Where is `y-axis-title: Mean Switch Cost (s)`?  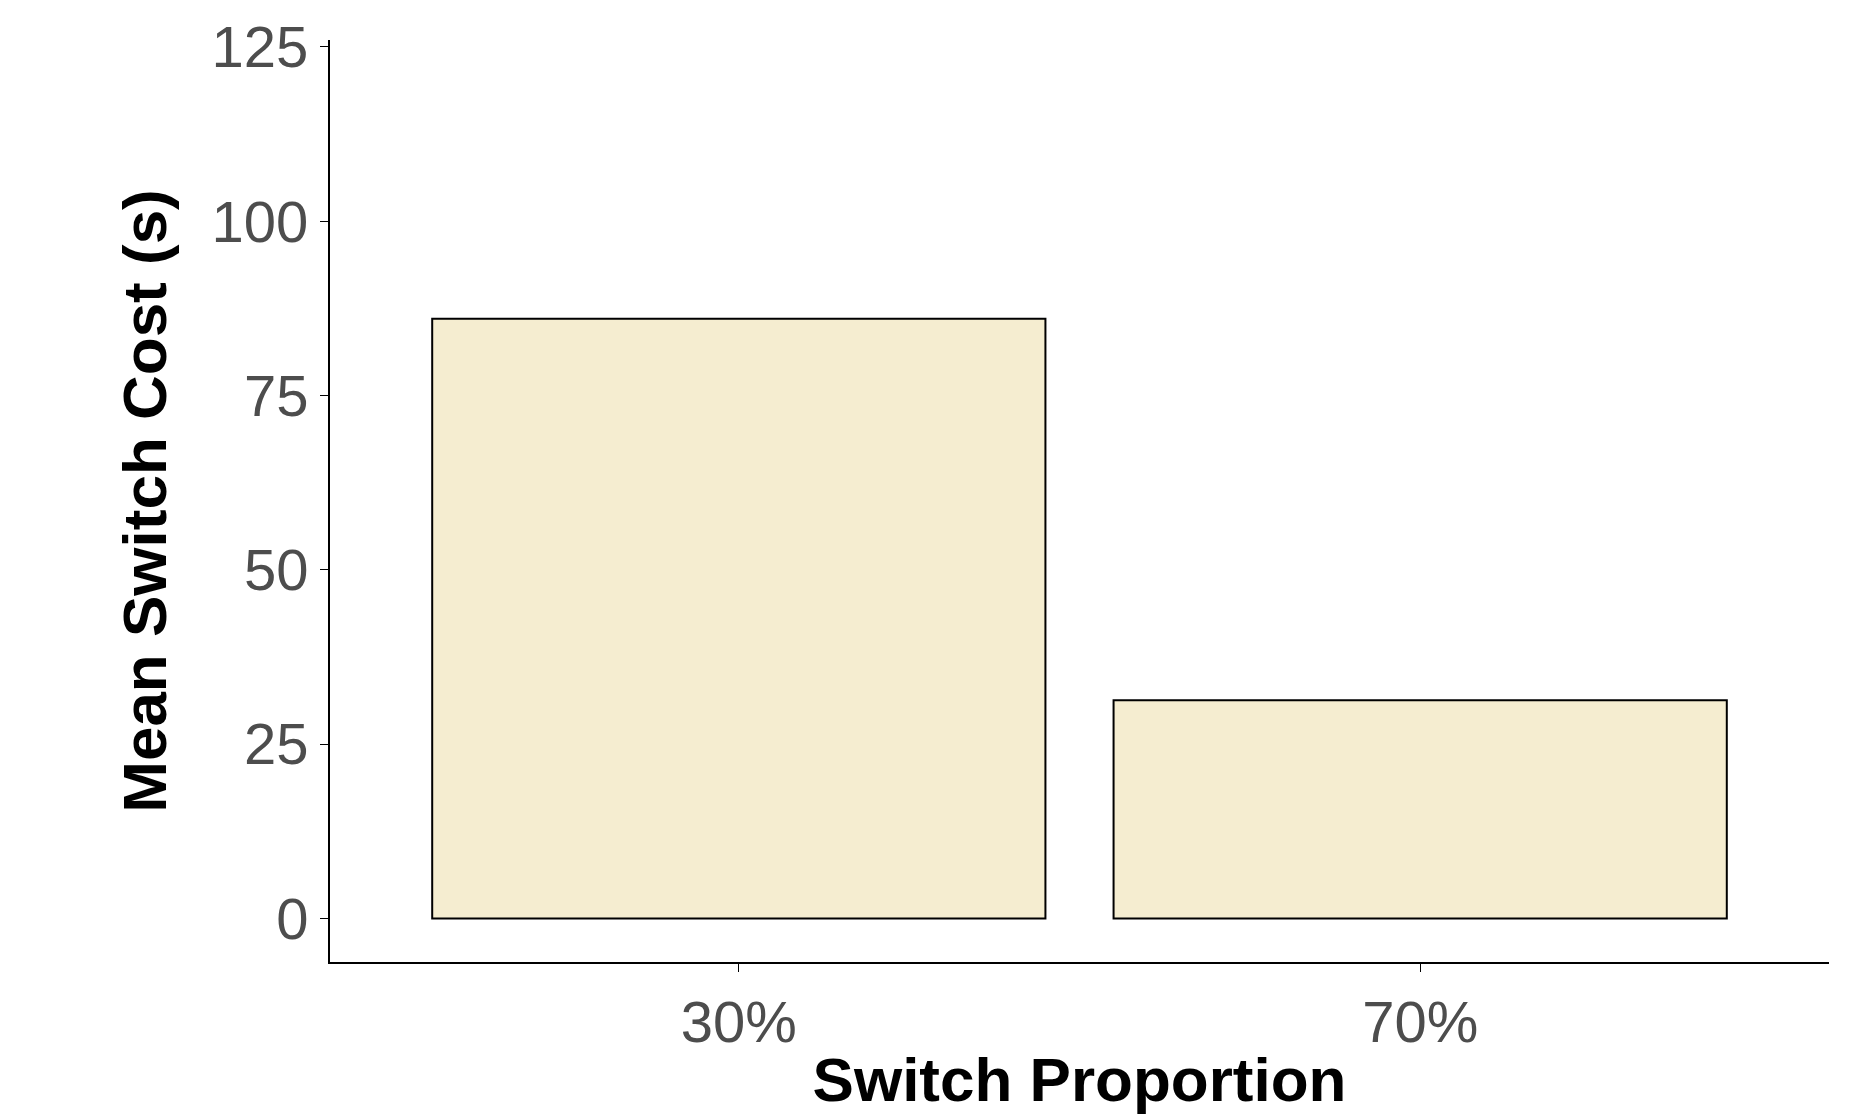 y-axis-title: Mean Switch Cost (s) is located at coordinates (144, 501).